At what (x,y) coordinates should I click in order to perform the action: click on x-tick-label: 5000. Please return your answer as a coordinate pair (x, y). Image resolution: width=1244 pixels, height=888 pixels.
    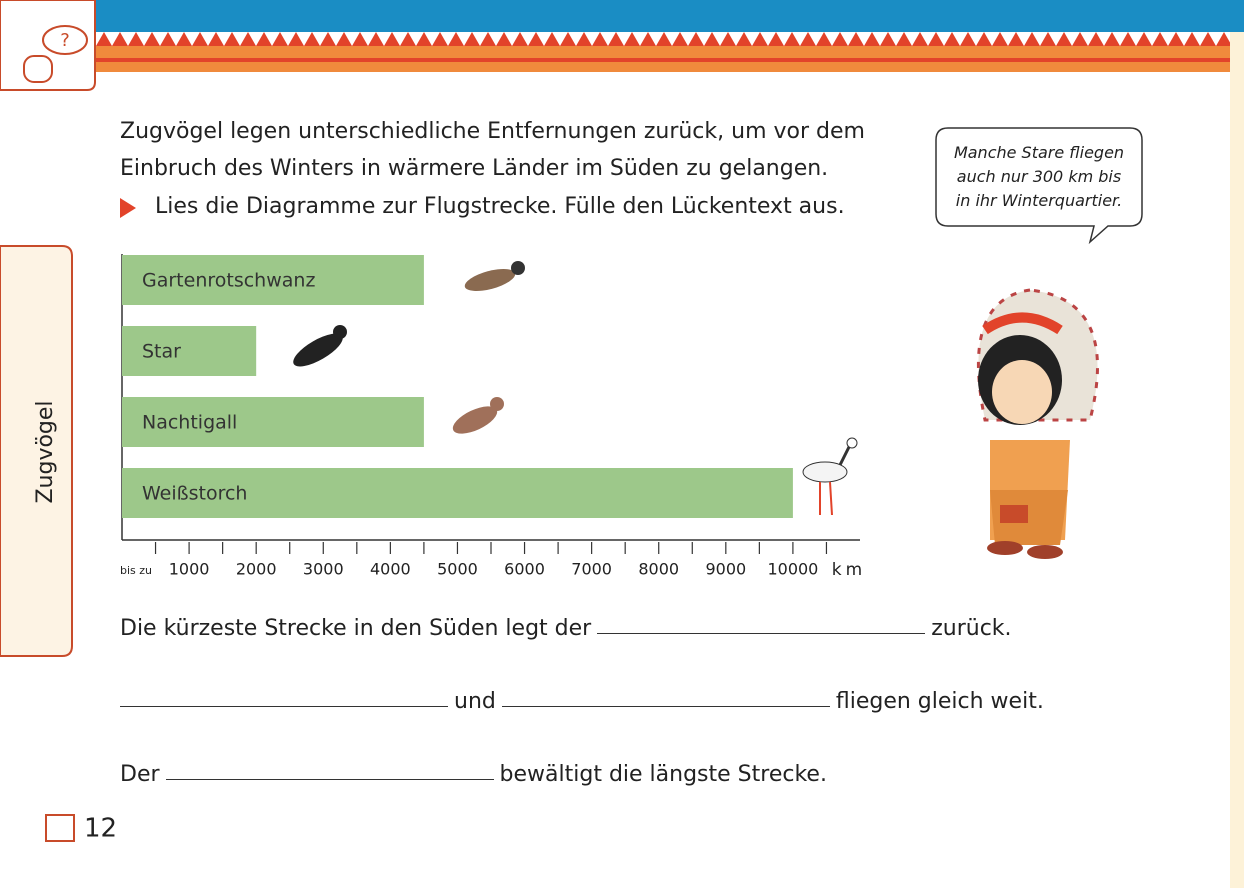
    Looking at the image, I should click on (457, 569).